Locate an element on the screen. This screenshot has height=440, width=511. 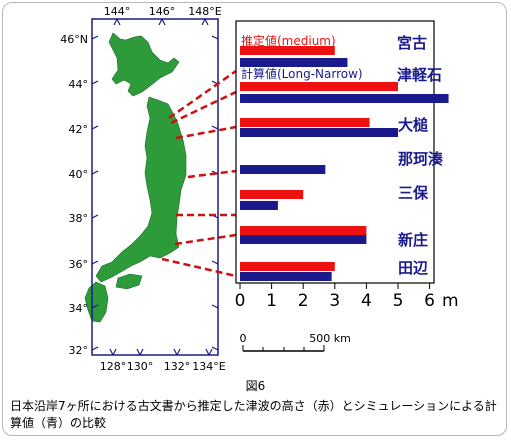
x-tick-label: 0 is located at coordinates (240, 301).